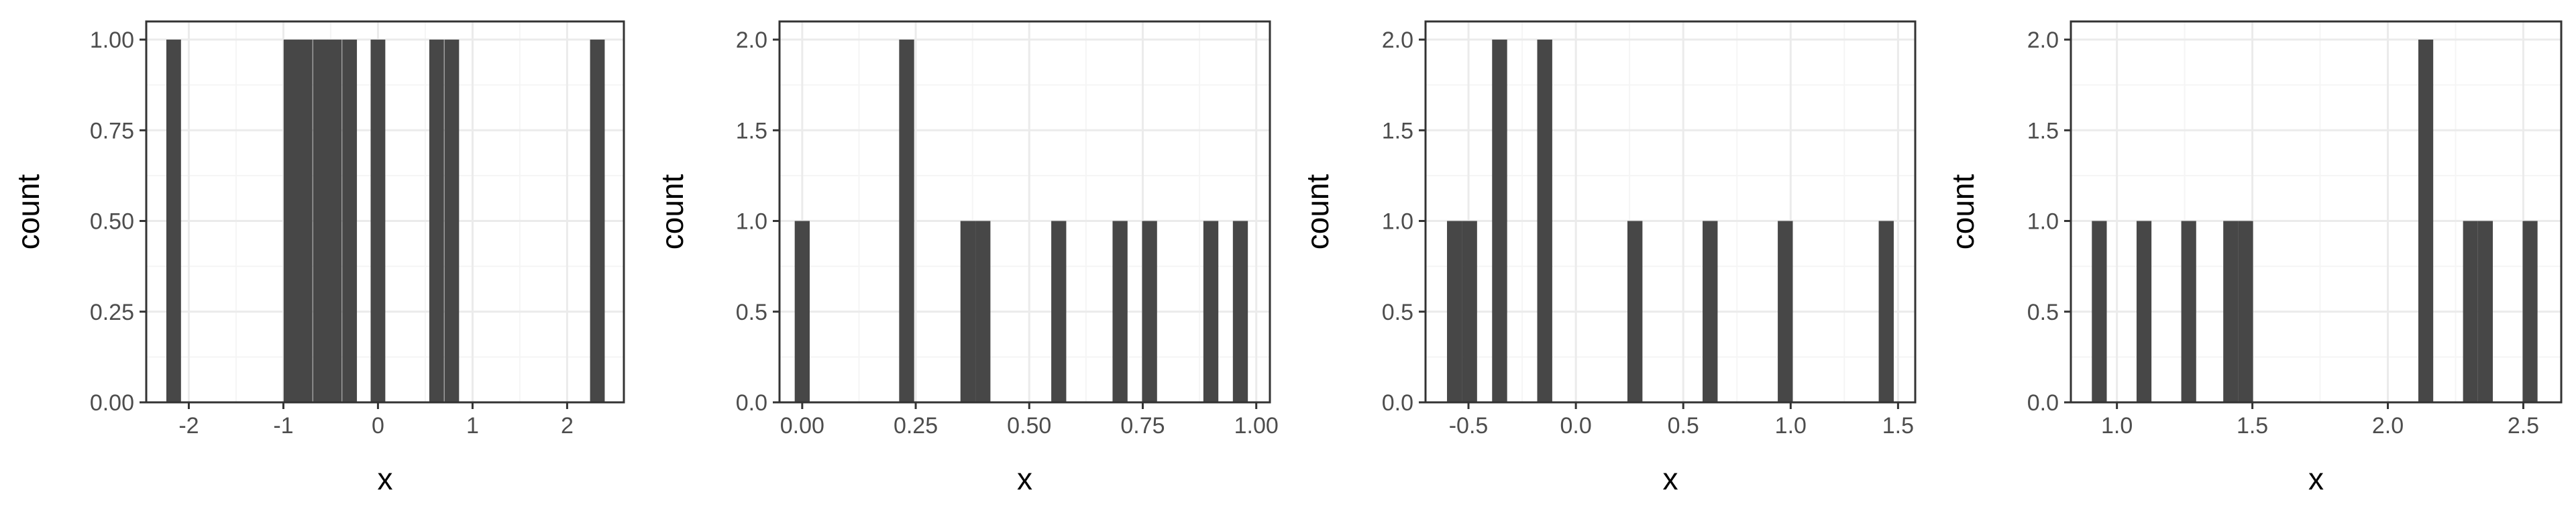 The width and height of the screenshot is (2576, 515). Describe the element at coordinates (1256, 426) in the screenshot. I see `x-tick-label: 1.00` at that location.